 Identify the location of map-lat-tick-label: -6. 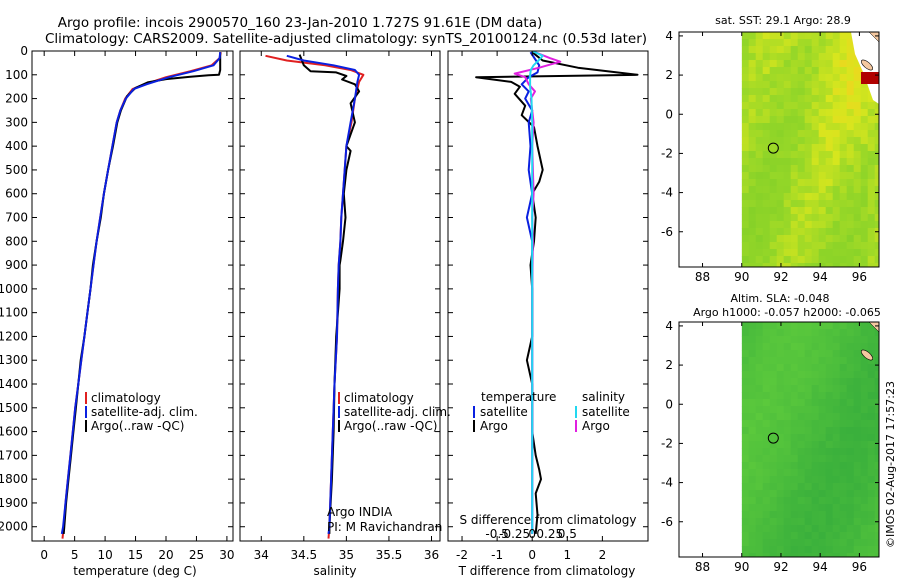
(667, 522).